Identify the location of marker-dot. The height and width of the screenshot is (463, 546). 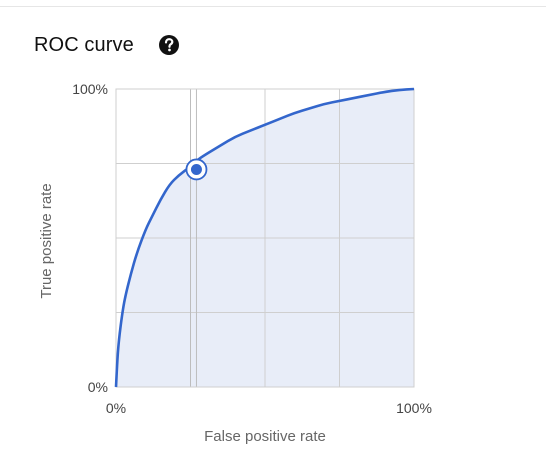
(196, 169).